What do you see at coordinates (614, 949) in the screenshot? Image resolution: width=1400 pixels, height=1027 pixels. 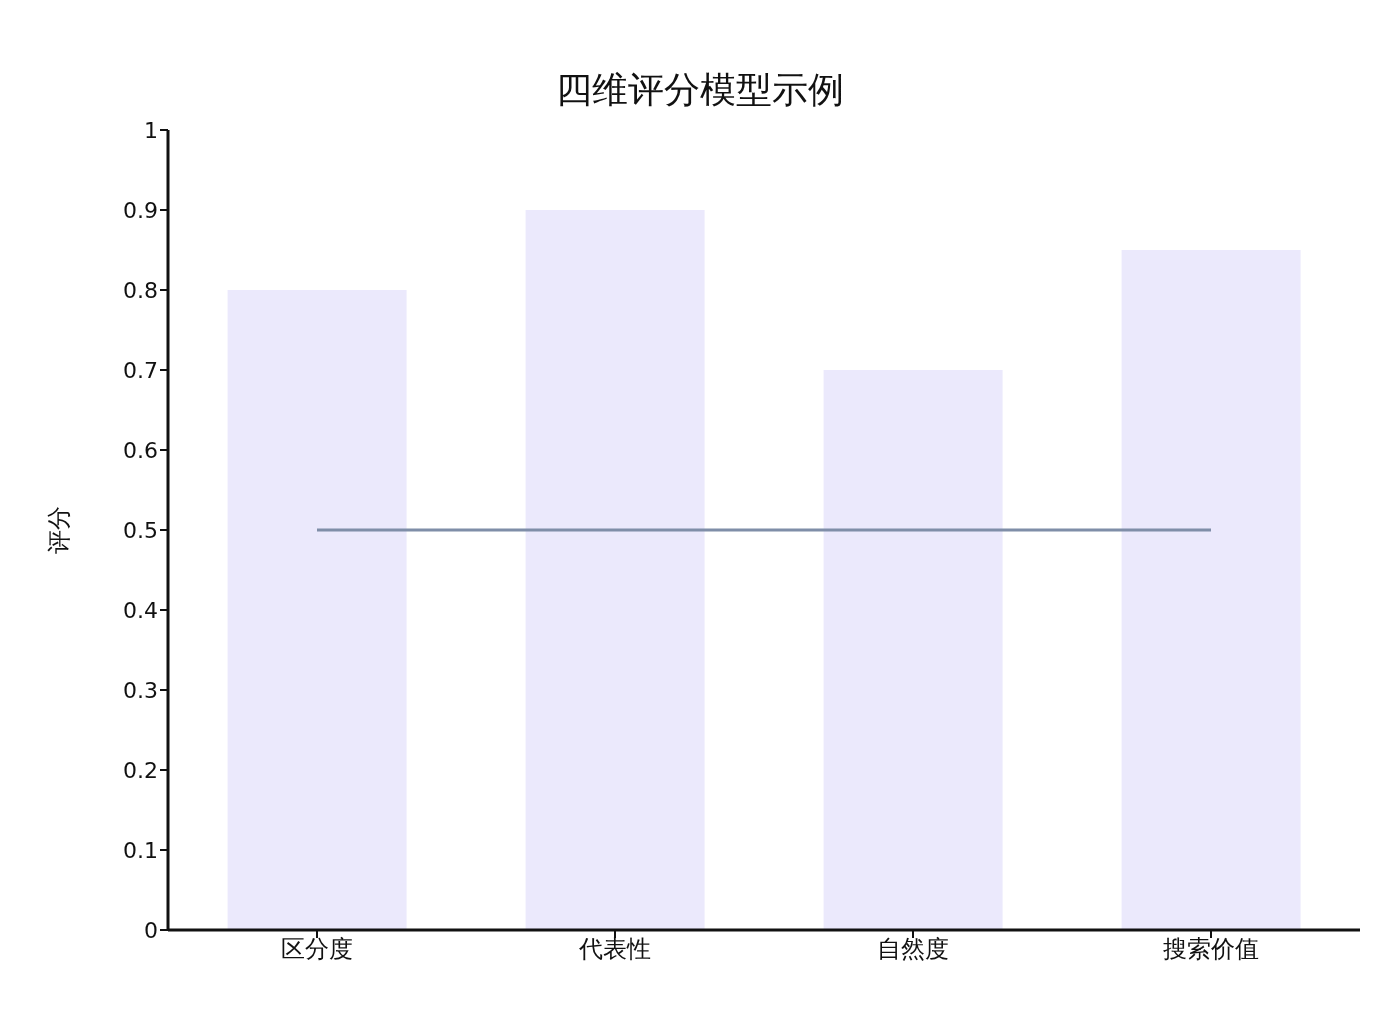 I see `x-tick-label: 代表性` at bounding box center [614, 949].